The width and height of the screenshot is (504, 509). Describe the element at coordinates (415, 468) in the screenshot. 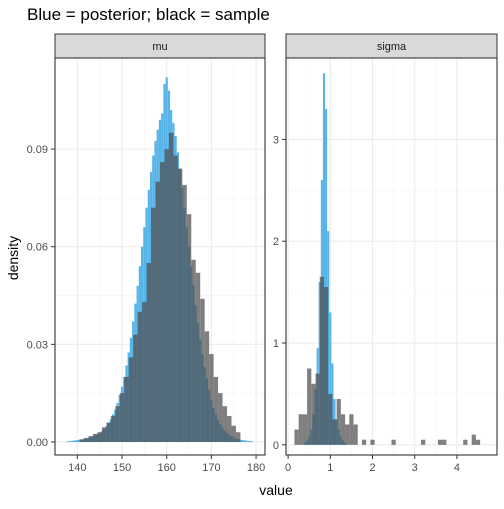

I see `x-tick-label: 3` at that location.